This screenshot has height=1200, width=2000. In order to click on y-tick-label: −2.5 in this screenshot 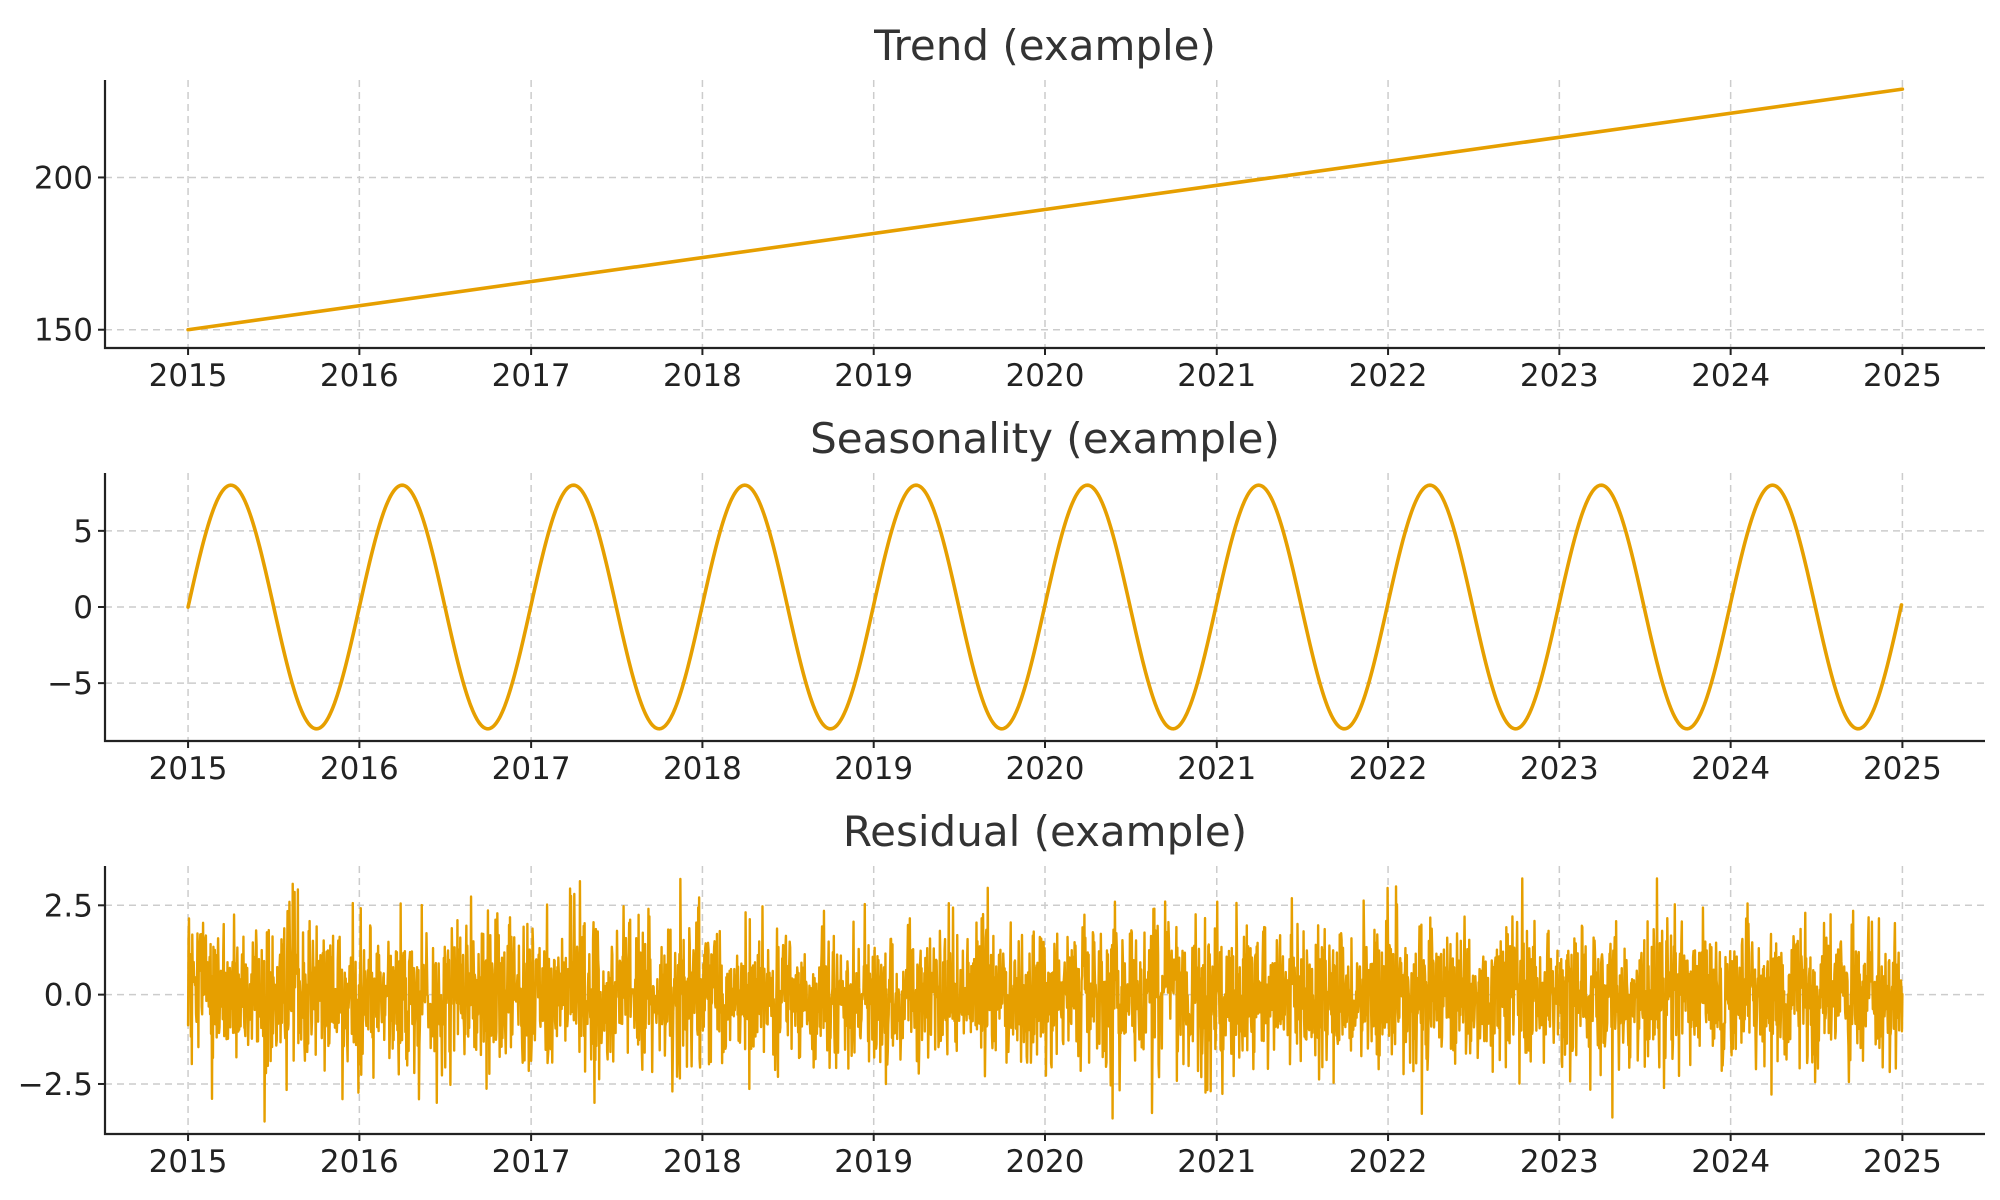, I will do `click(55, 1085)`.